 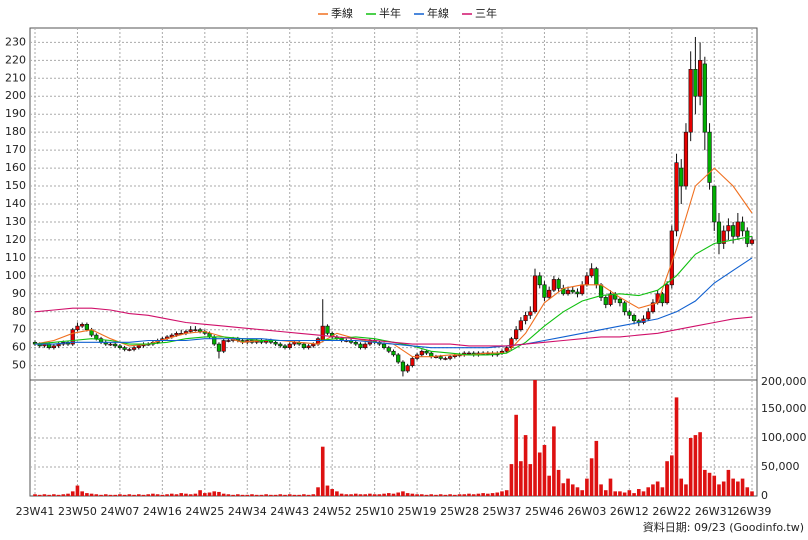 What do you see at coordinates (19, 293) in the screenshot?
I see `y-tick-label: 90` at bounding box center [19, 293].